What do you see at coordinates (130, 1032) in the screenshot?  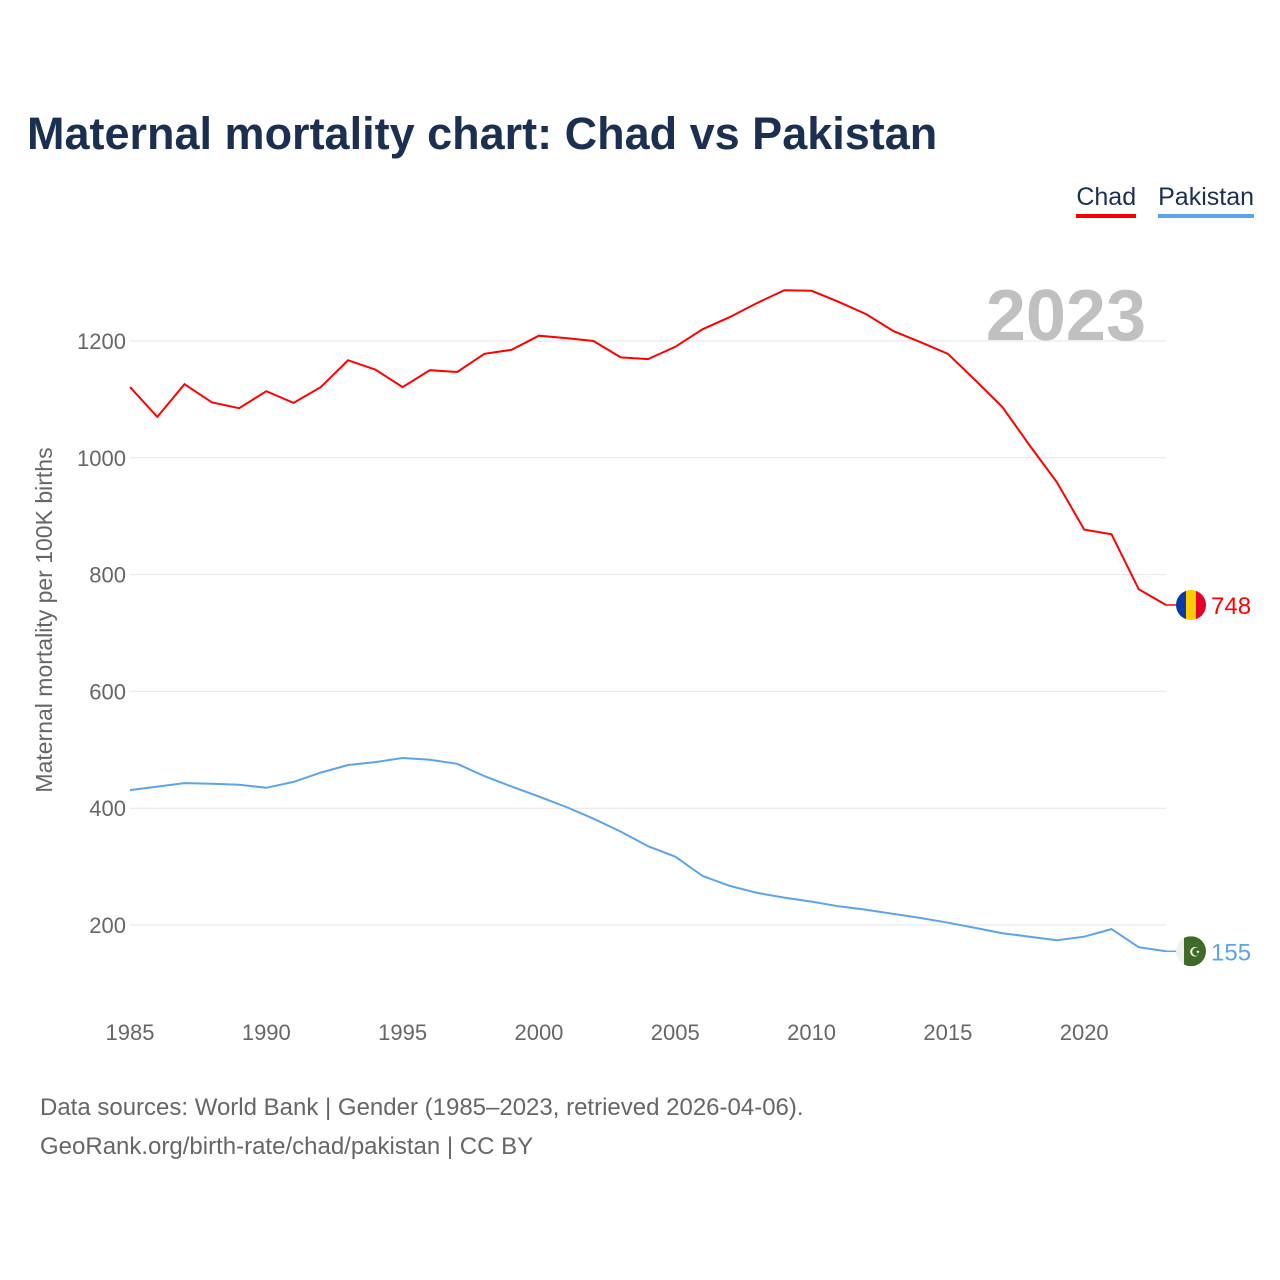 I see `x-tick-label: 1985` at bounding box center [130, 1032].